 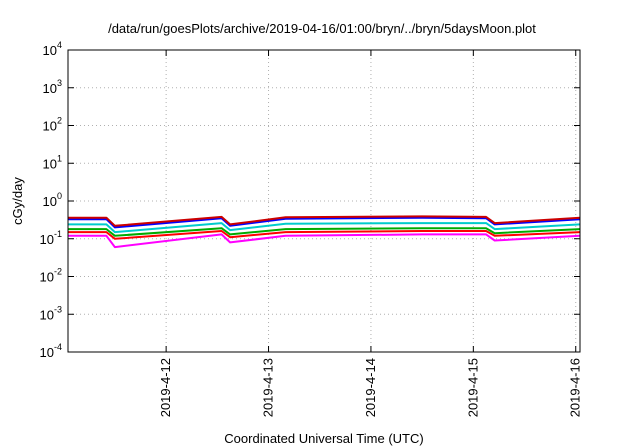 What do you see at coordinates (51, 238) in the screenshot?
I see `y-tick-label: 10⁻¹` at bounding box center [51, 238].